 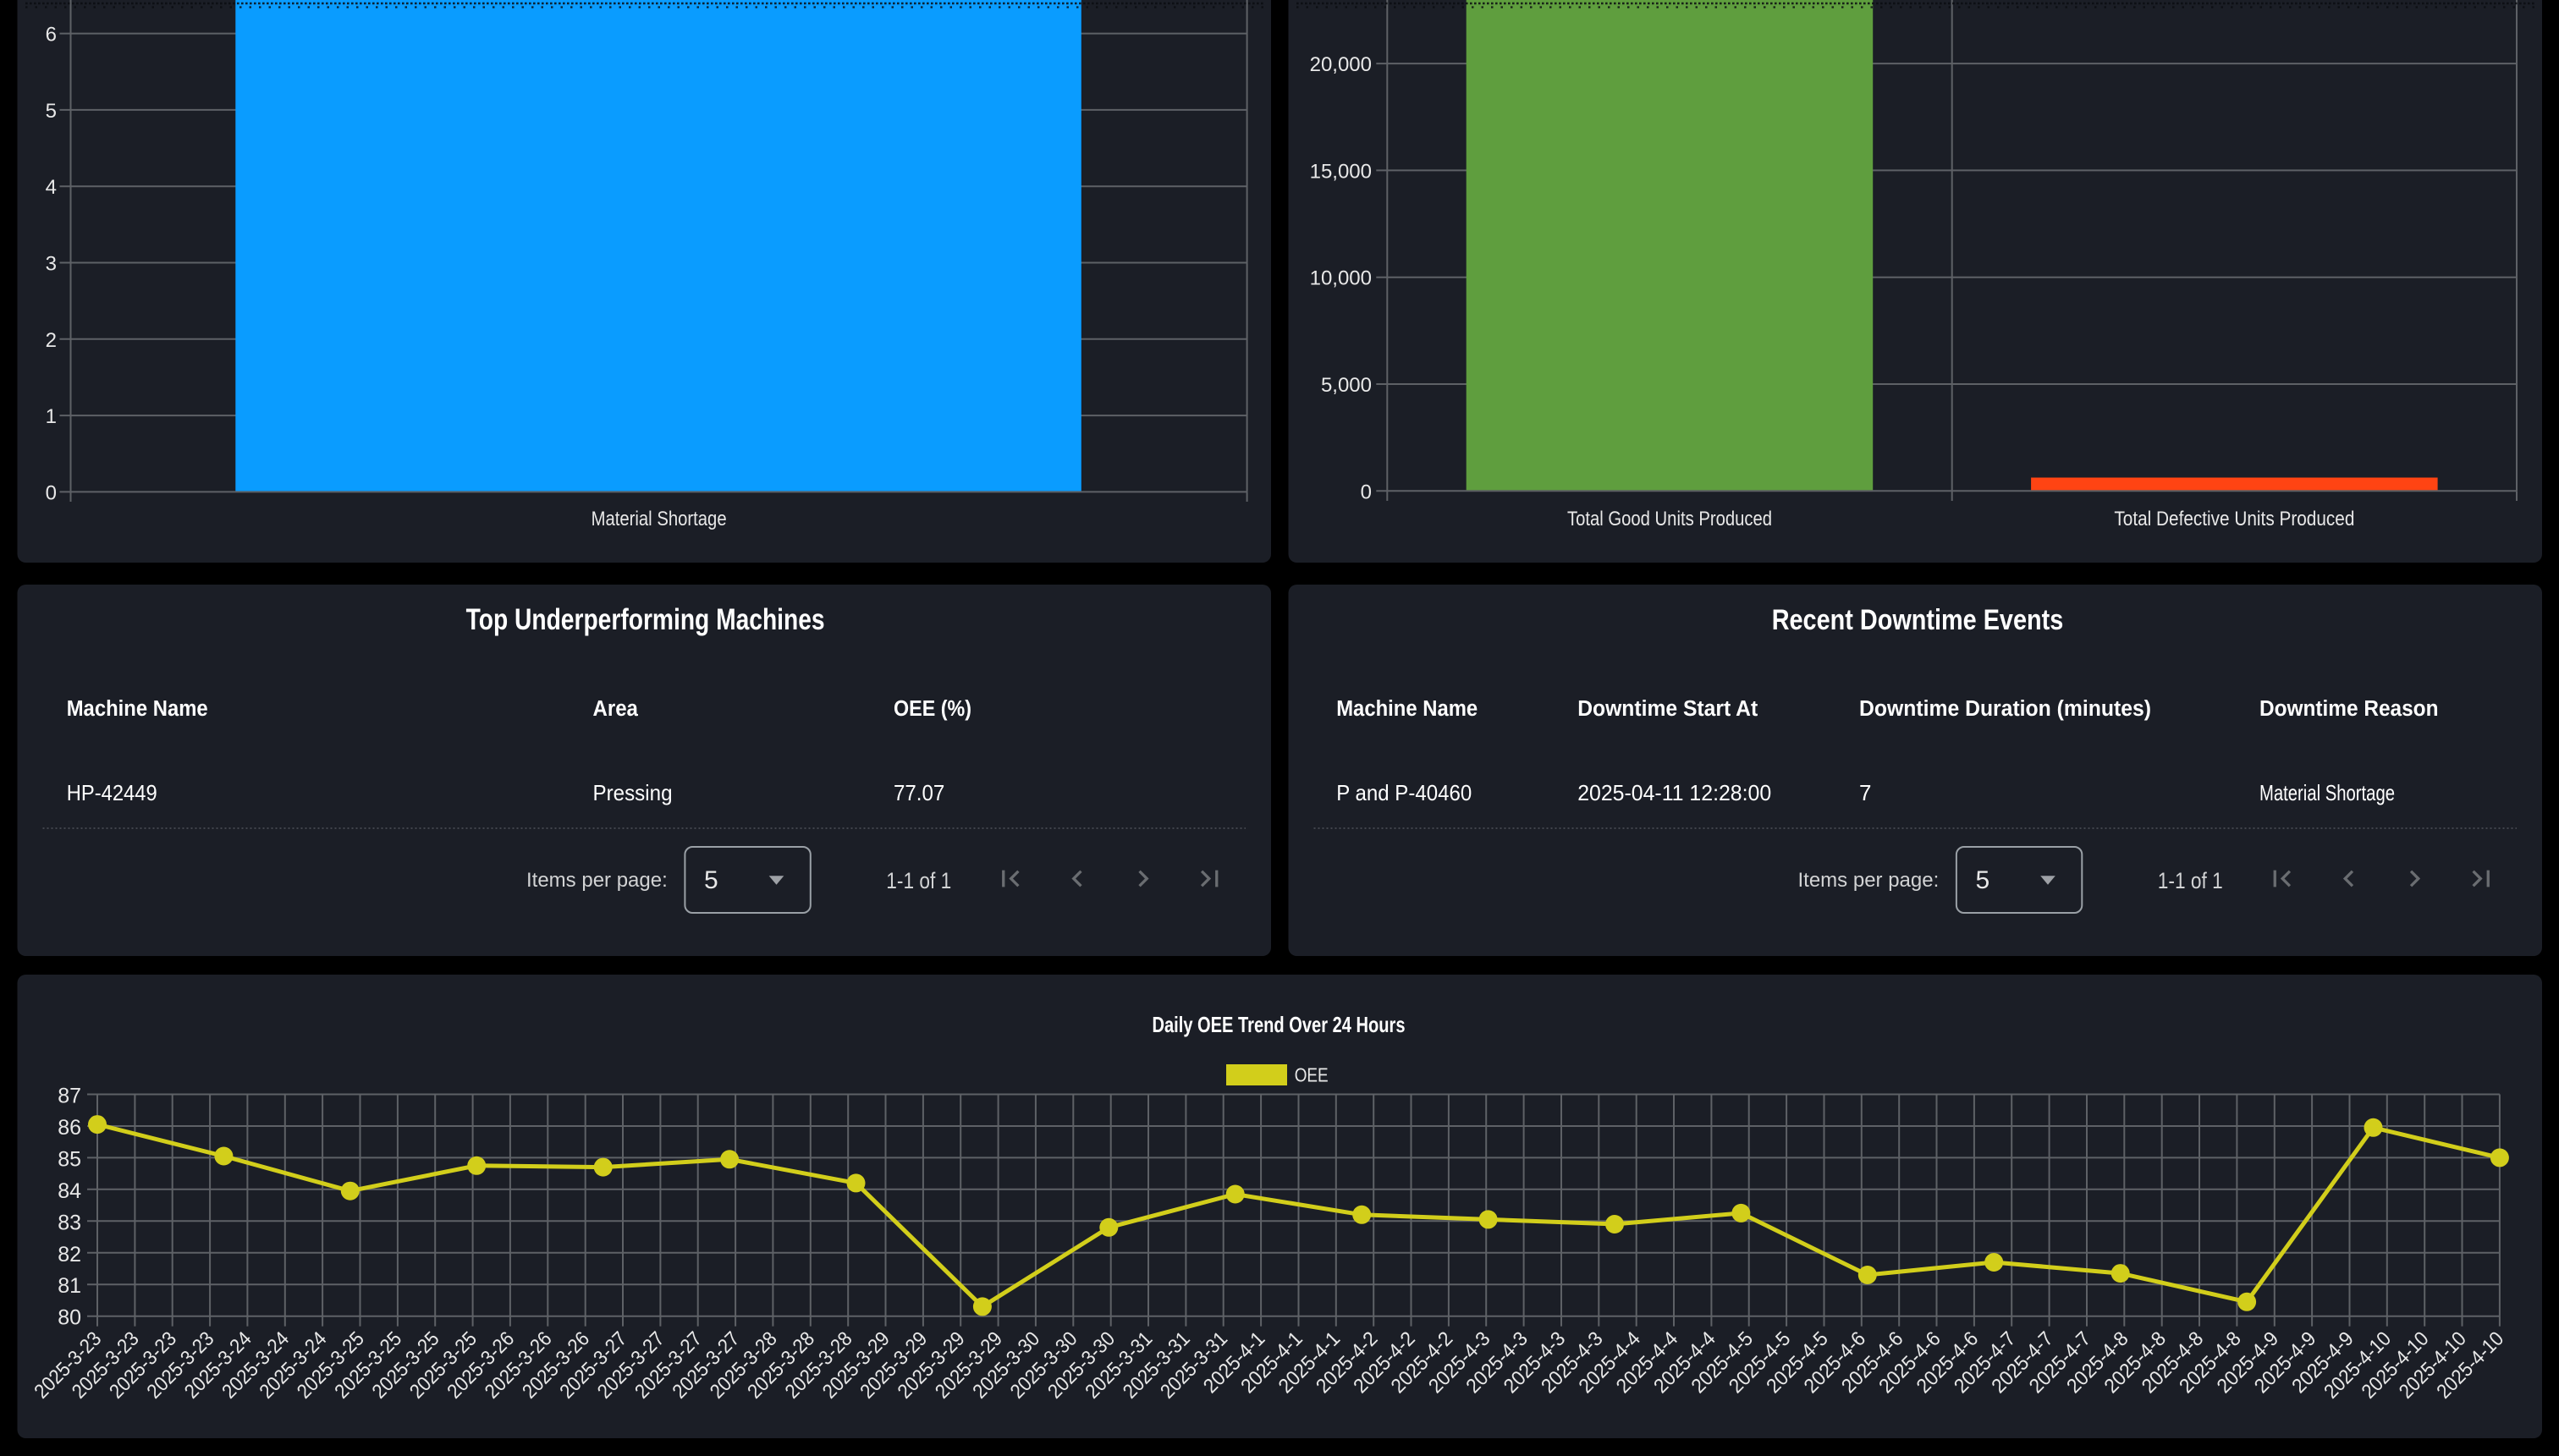 I want to click on svg-text: 5,000, so click(x=1346, y=386).